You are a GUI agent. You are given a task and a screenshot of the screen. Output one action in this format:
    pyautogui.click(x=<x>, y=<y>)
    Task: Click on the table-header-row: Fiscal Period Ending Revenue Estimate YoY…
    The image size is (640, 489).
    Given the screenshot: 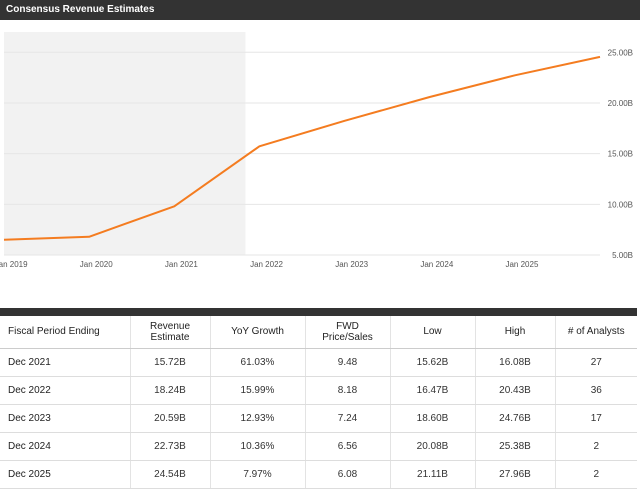 What is the action you would take?
    pyautogui.click(x=318, y=332)
    